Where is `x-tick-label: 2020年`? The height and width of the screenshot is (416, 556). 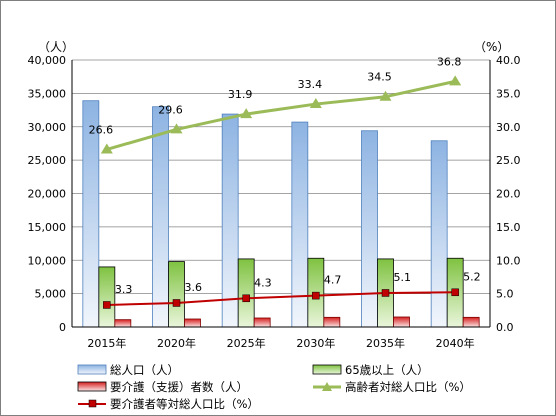 x-tick-label: 2020年 is located at coordinates (176, 343).